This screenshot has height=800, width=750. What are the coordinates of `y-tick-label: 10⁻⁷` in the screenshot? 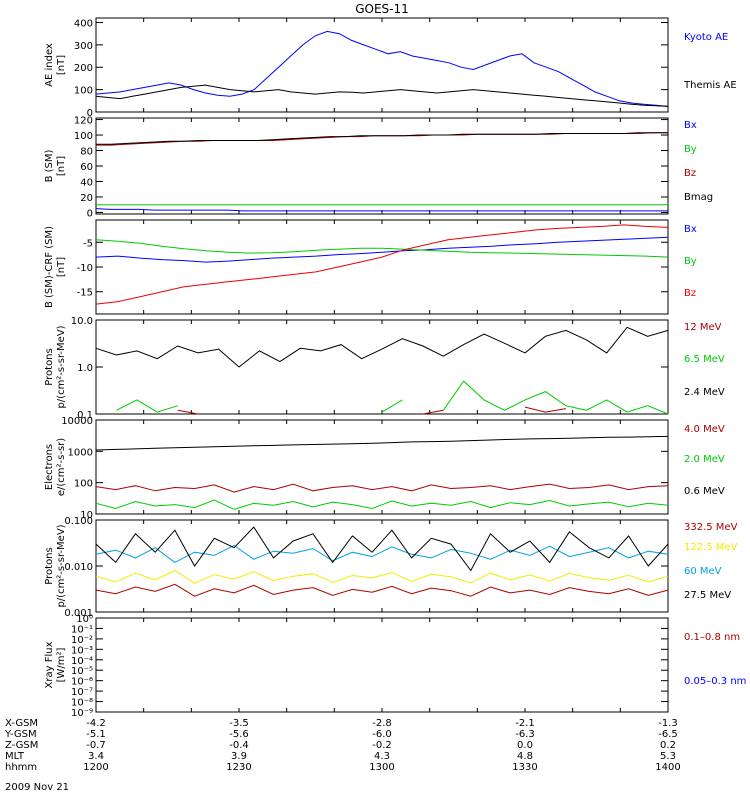 It's located at (82, 692).